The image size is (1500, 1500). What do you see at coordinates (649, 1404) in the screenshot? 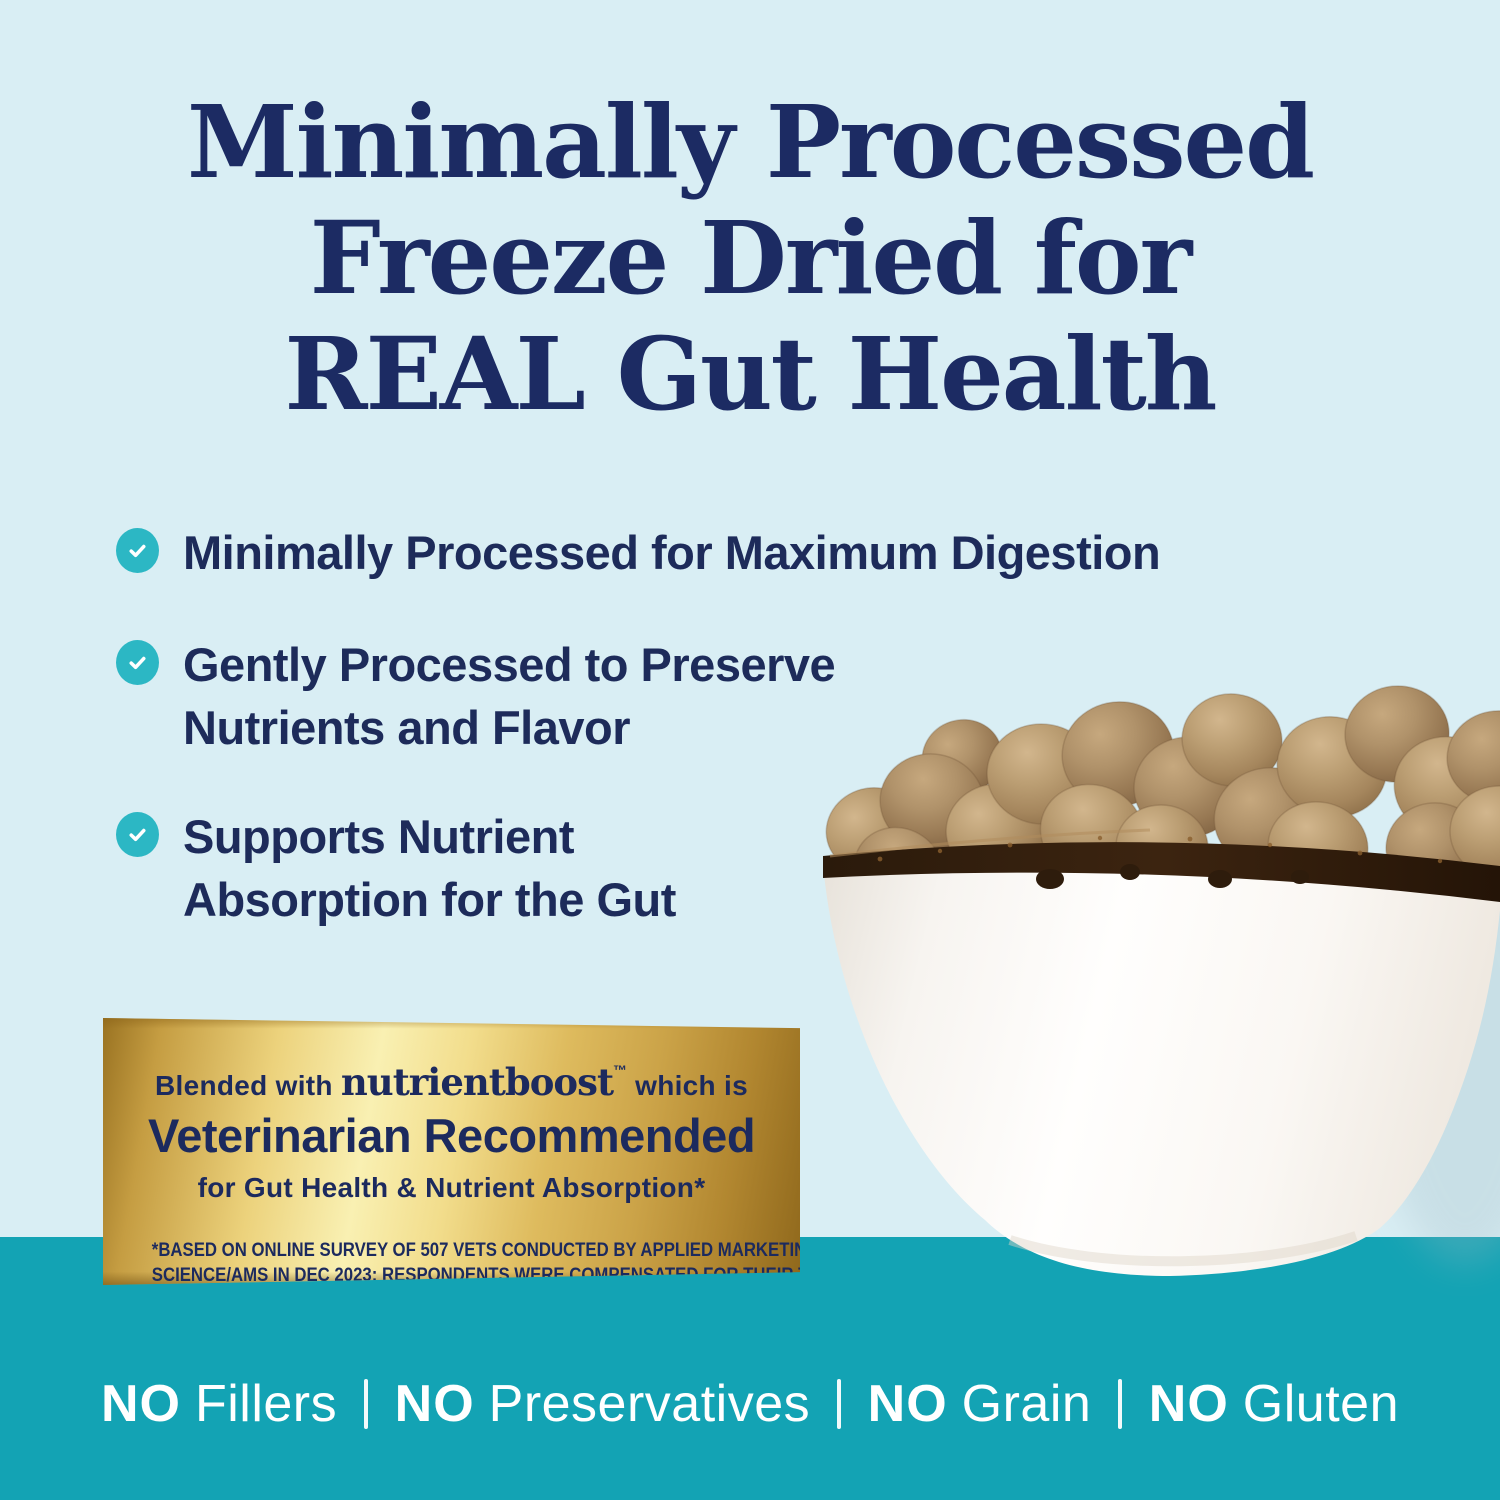
I see `claim-label: Preservatives` at bounding box center [649, 1404].